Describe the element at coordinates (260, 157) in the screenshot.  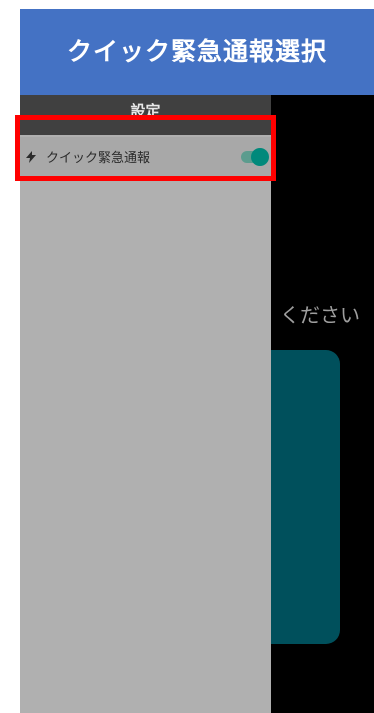
I see `toggle-thumb` at that location.